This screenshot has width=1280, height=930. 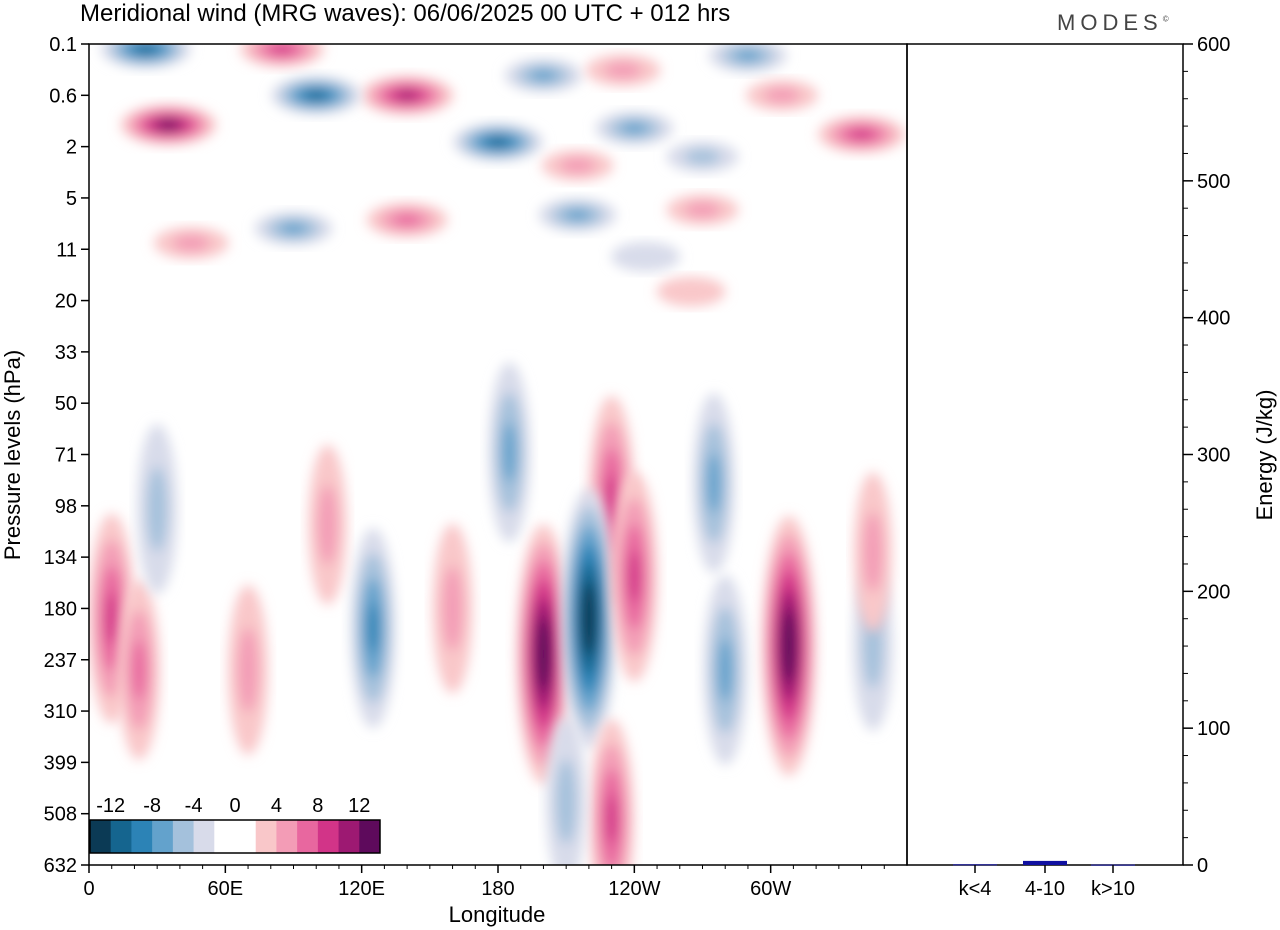 What do you see at coordinates (497, 889) in the screenshot?
I see `x-tick-label: 180` at bounding box center [497, 889].